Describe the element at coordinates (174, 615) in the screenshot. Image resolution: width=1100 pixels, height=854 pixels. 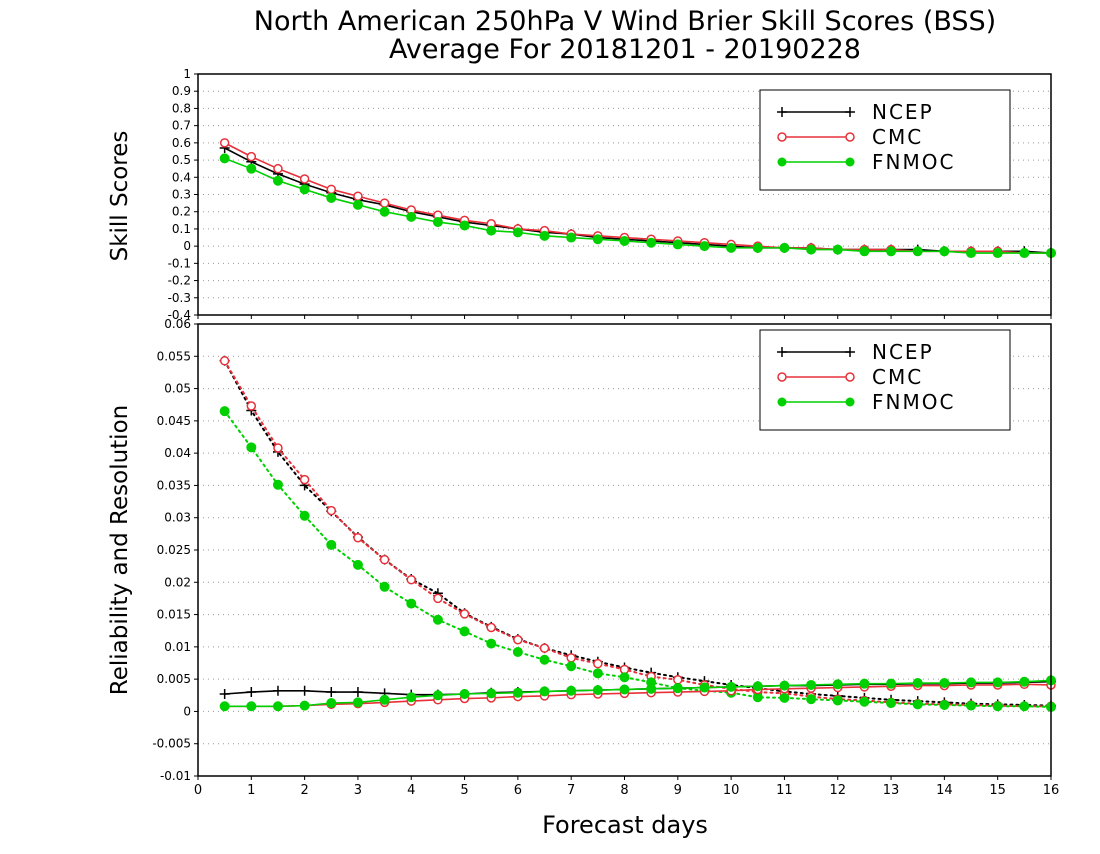
I see `y-tick-label: 0.015` at that location.